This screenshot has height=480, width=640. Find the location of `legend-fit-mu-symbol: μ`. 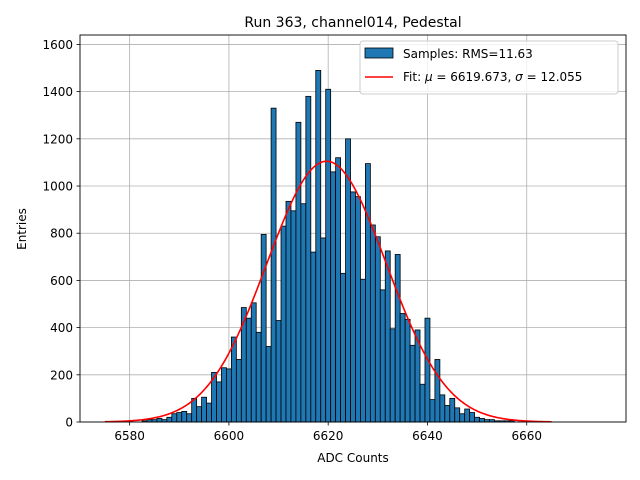

legend-fit-mu-symbol: μ is located at coordinates (428, 77).